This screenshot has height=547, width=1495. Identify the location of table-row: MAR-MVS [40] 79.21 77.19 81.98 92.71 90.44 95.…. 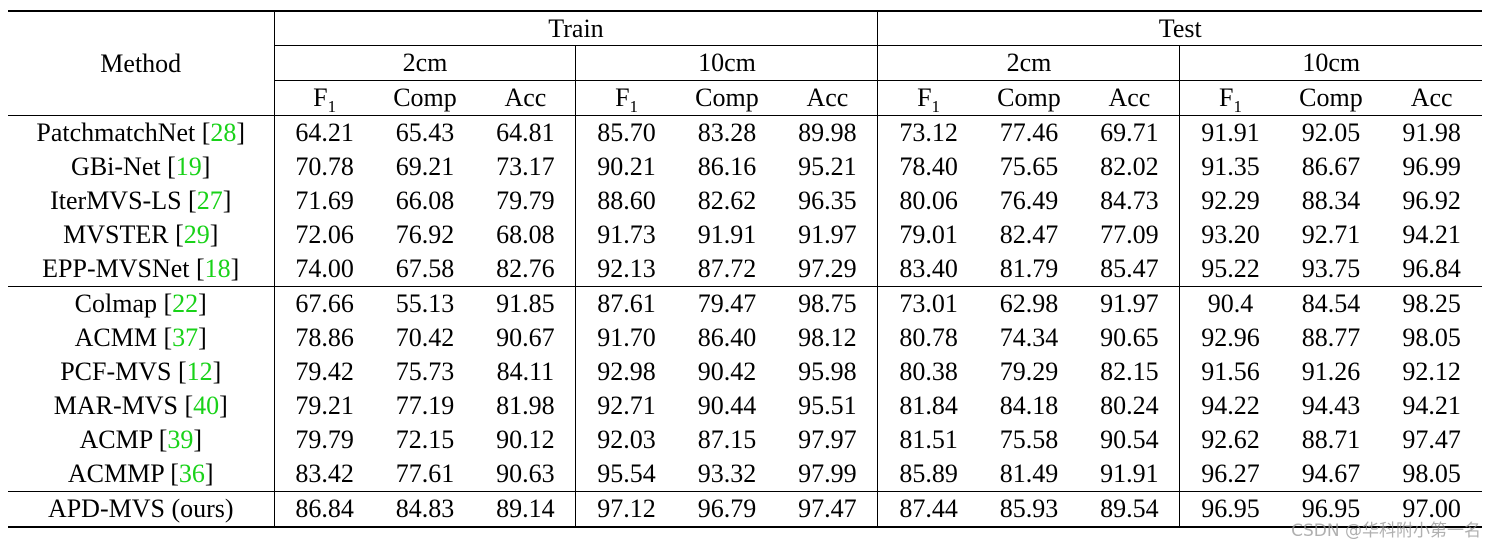
(745, 406).